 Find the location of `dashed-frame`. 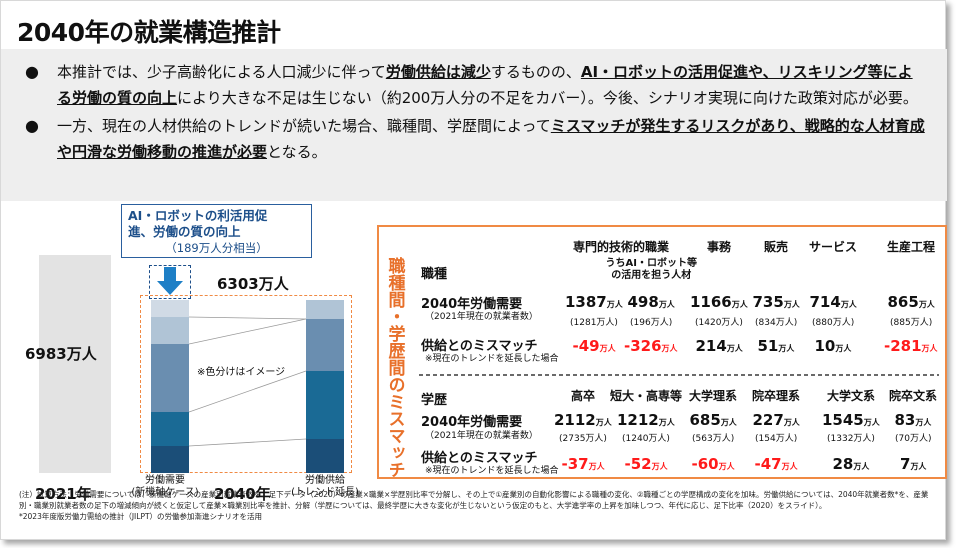

dashed-frame is located at coordinates (246, 384).